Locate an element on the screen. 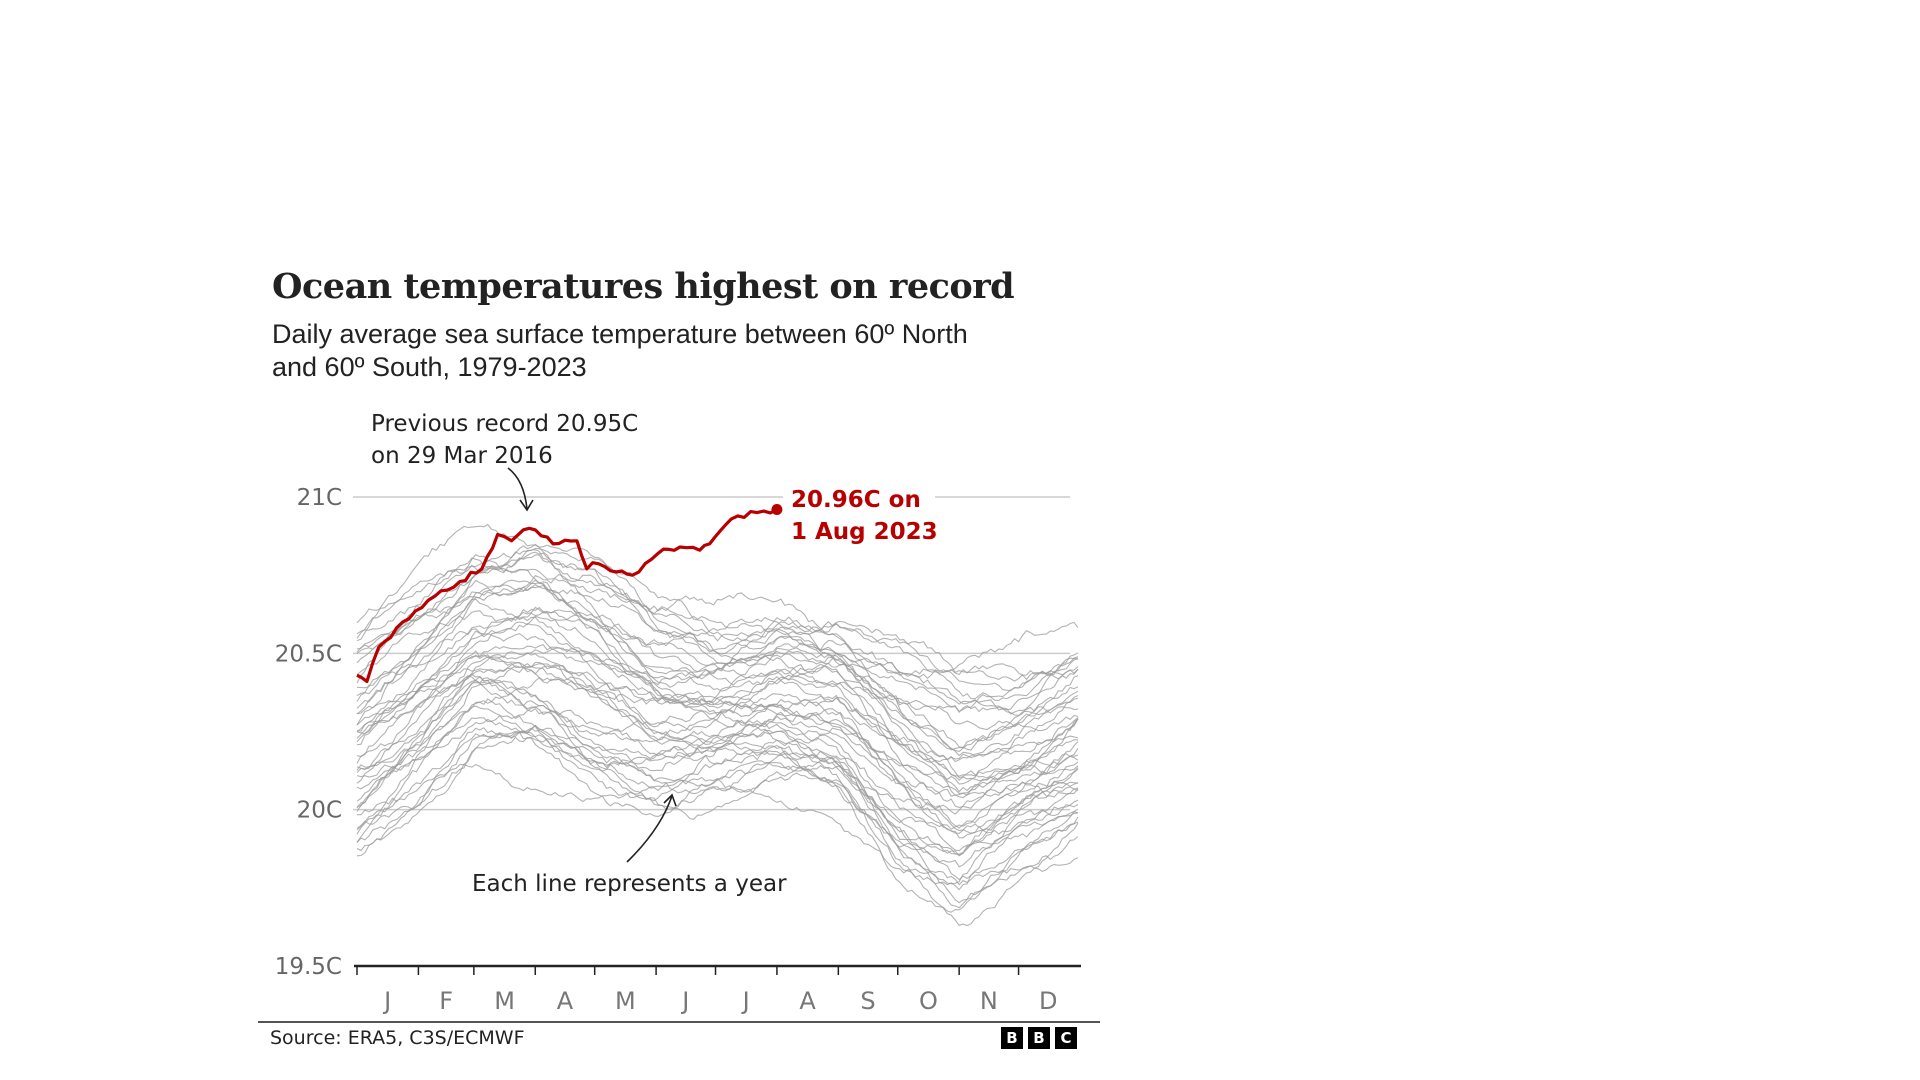 Image resolution: width=1920 pixels, height=1080 pixels. year-line-2019 is located at coordinates (717, 618).